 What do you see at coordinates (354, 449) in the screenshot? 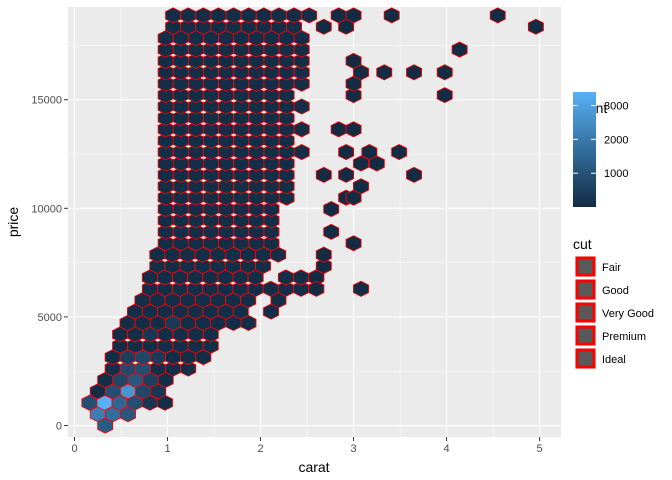
I see `x-tick-label: 3` at bounding box center [354, 449].